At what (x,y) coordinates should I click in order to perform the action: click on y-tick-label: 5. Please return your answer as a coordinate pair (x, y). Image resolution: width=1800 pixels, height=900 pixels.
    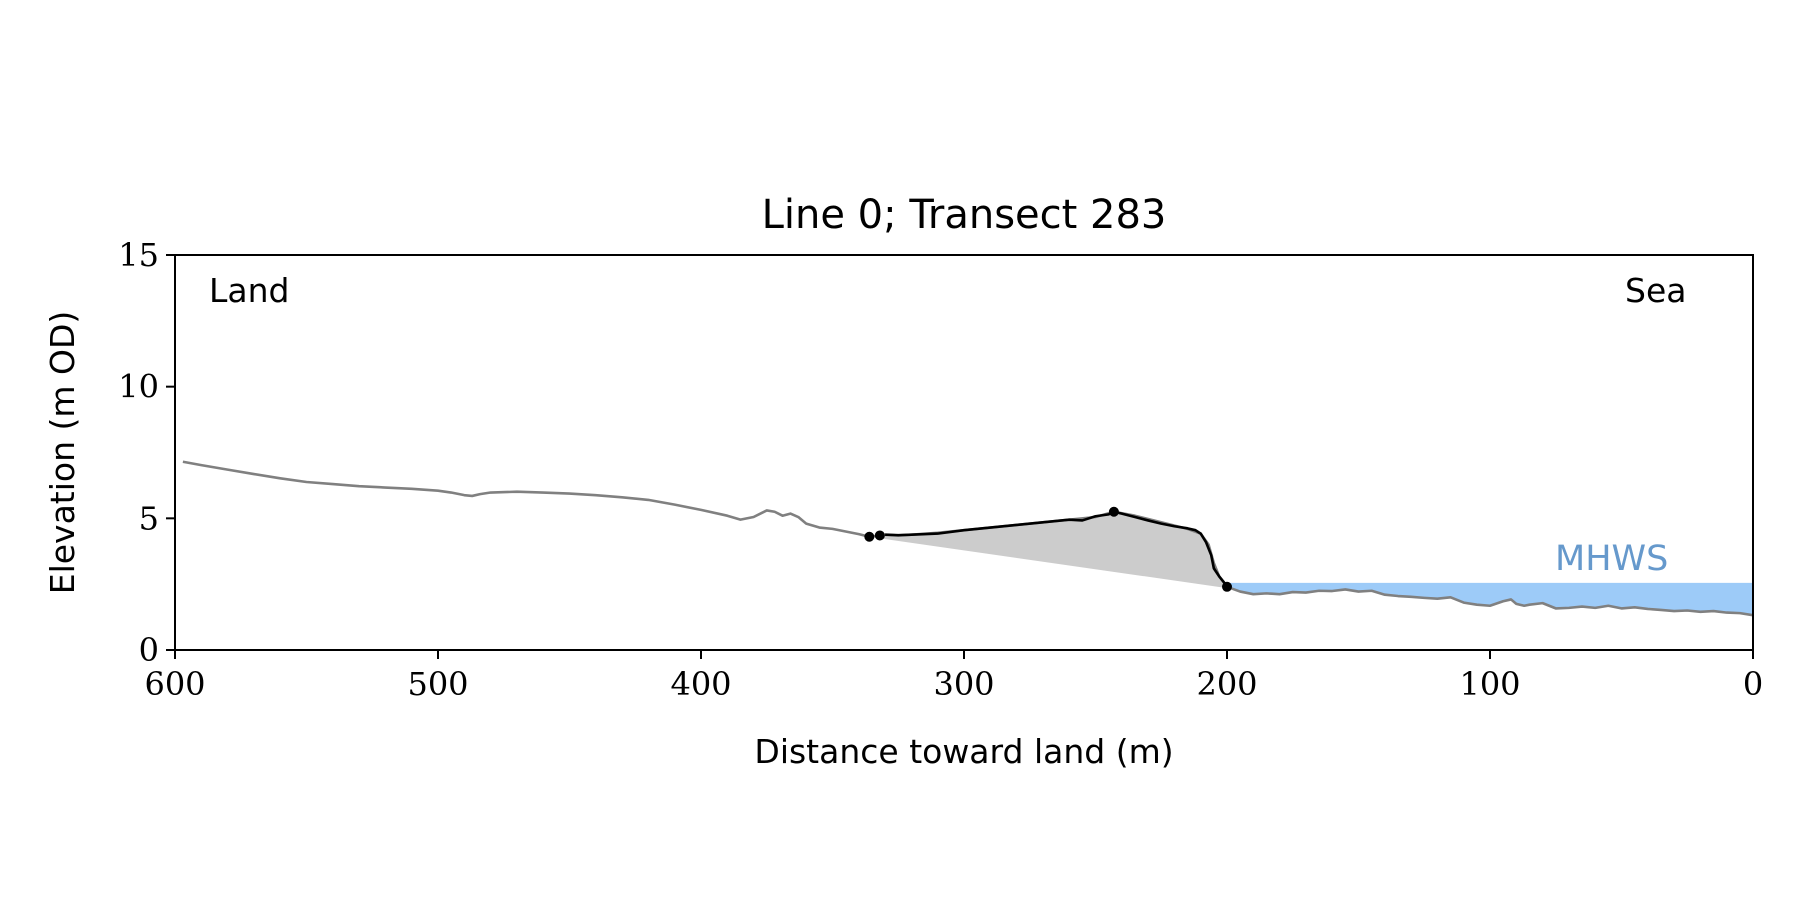
    Looking at the image, I should click on (149, 518).